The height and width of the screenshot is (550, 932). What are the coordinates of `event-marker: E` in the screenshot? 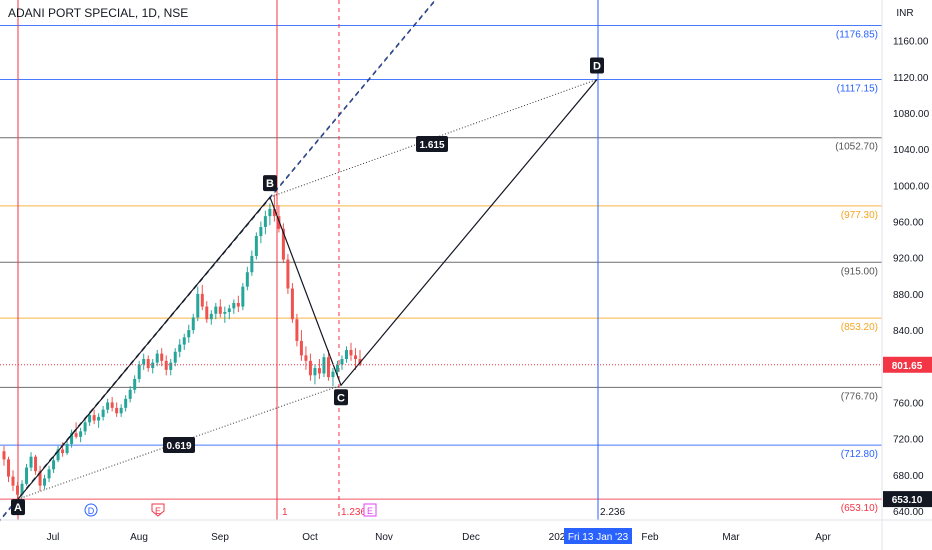 It's located at (370, 510).